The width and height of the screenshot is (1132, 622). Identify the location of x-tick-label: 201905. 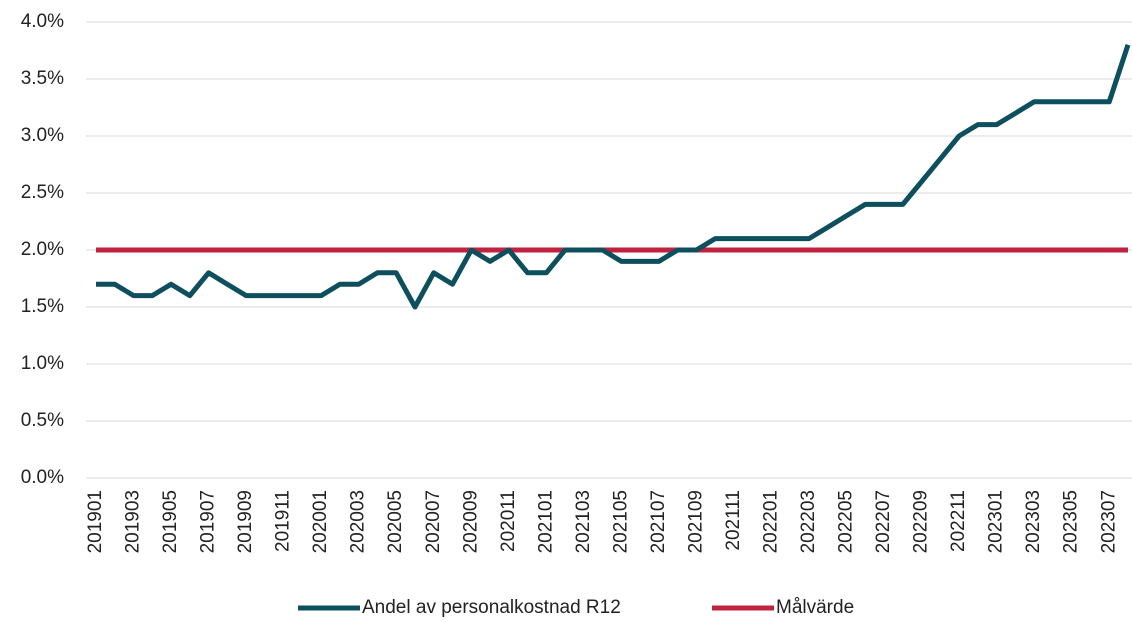
(170, 521).